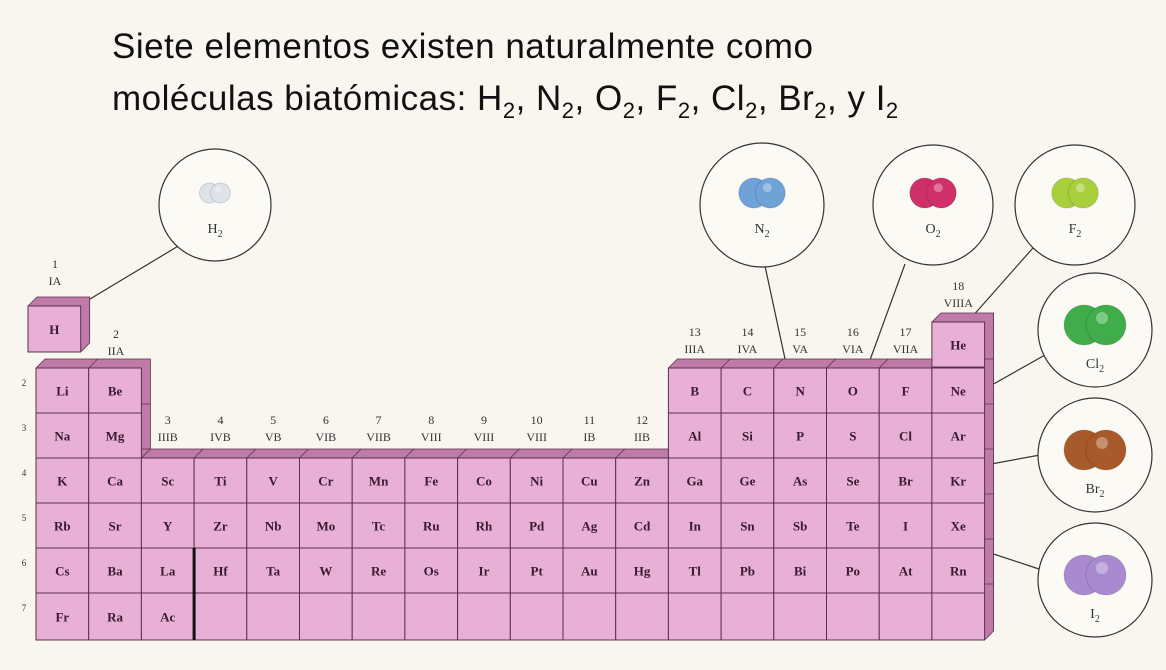 This screenshot has width=1166, height=670. Describe the element at coordinates (800, 571) in the screenshot. I see `element-symbol: Bi` at that location.